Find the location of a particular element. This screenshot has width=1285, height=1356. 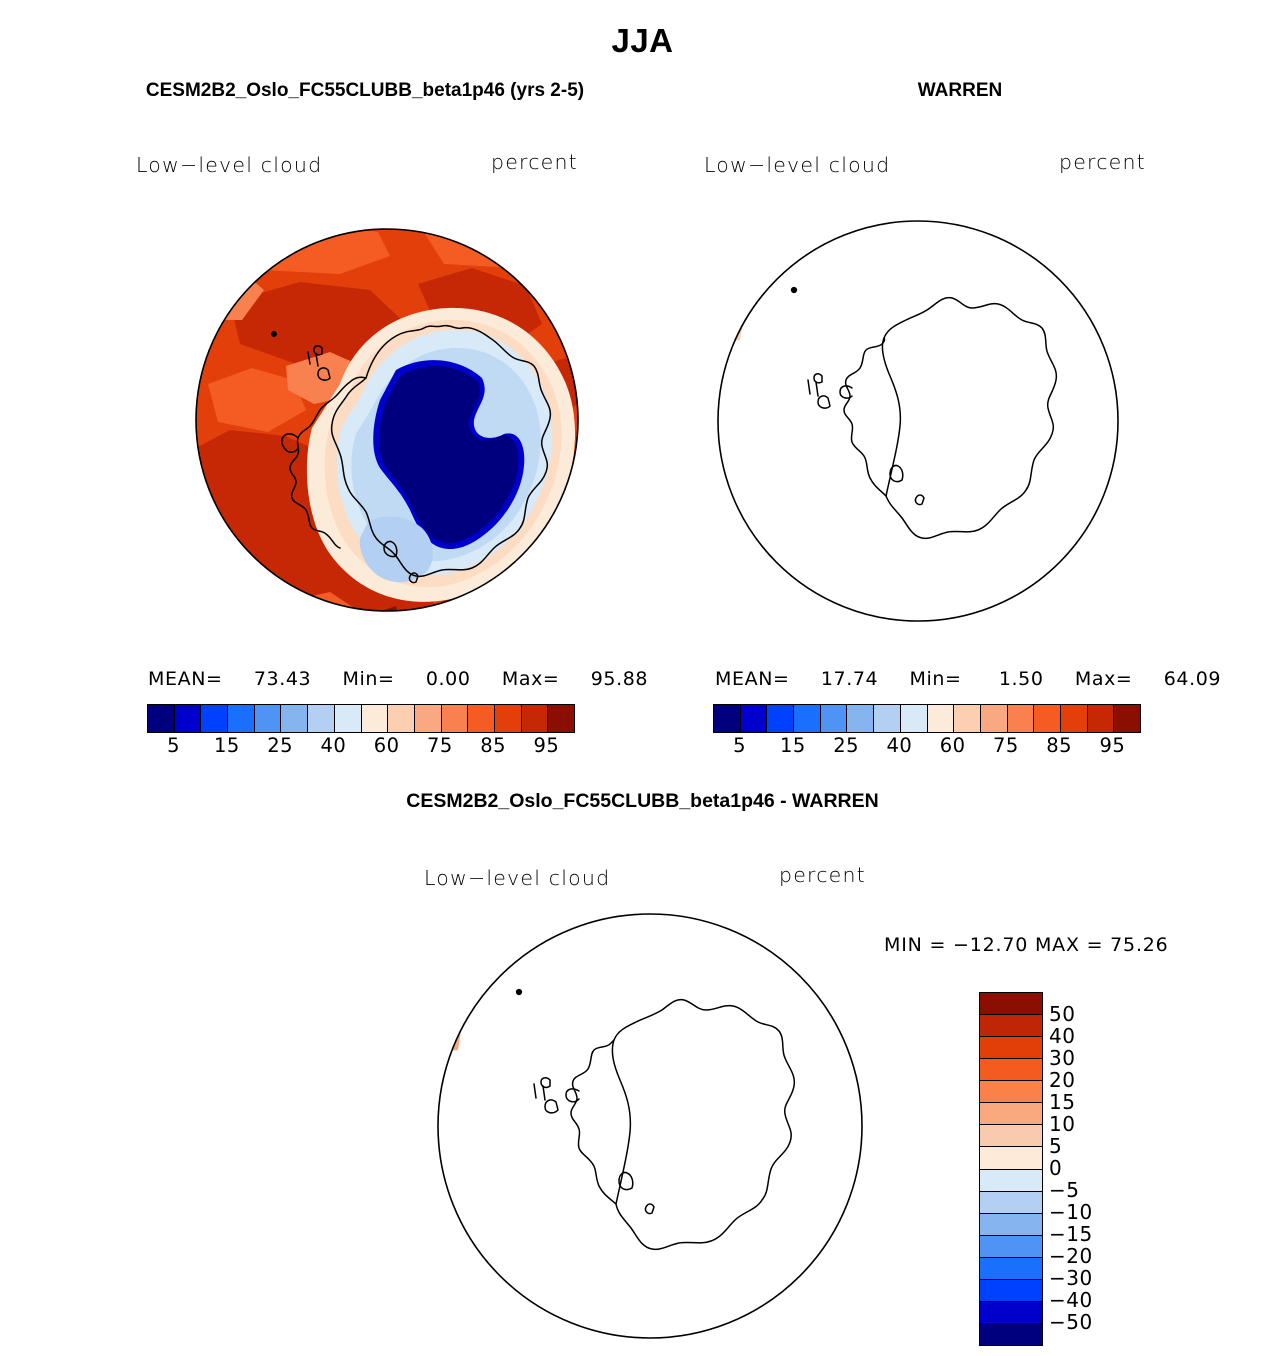

colorbar-tick-label: −50 is located at coordinates (1071, 1322).